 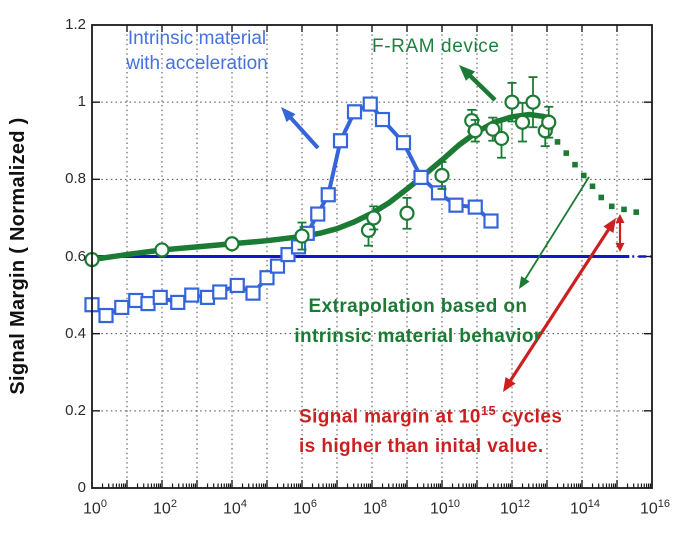 I want to click on annotation-extrapolation-line2: intrinsic material behavior, so click(x=418, y=336).